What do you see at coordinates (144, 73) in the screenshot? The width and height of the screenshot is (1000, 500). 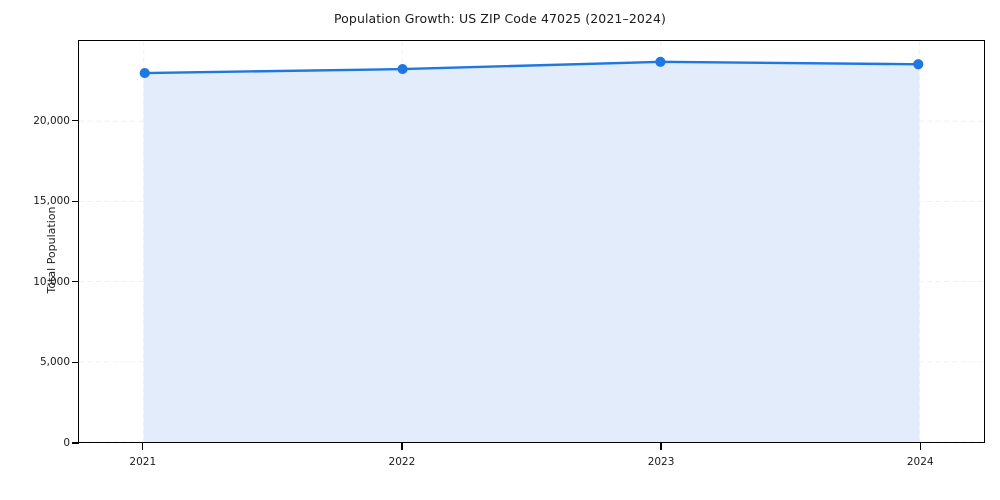 I see `data-point-marker-2021` at bounding box center [144, 73].